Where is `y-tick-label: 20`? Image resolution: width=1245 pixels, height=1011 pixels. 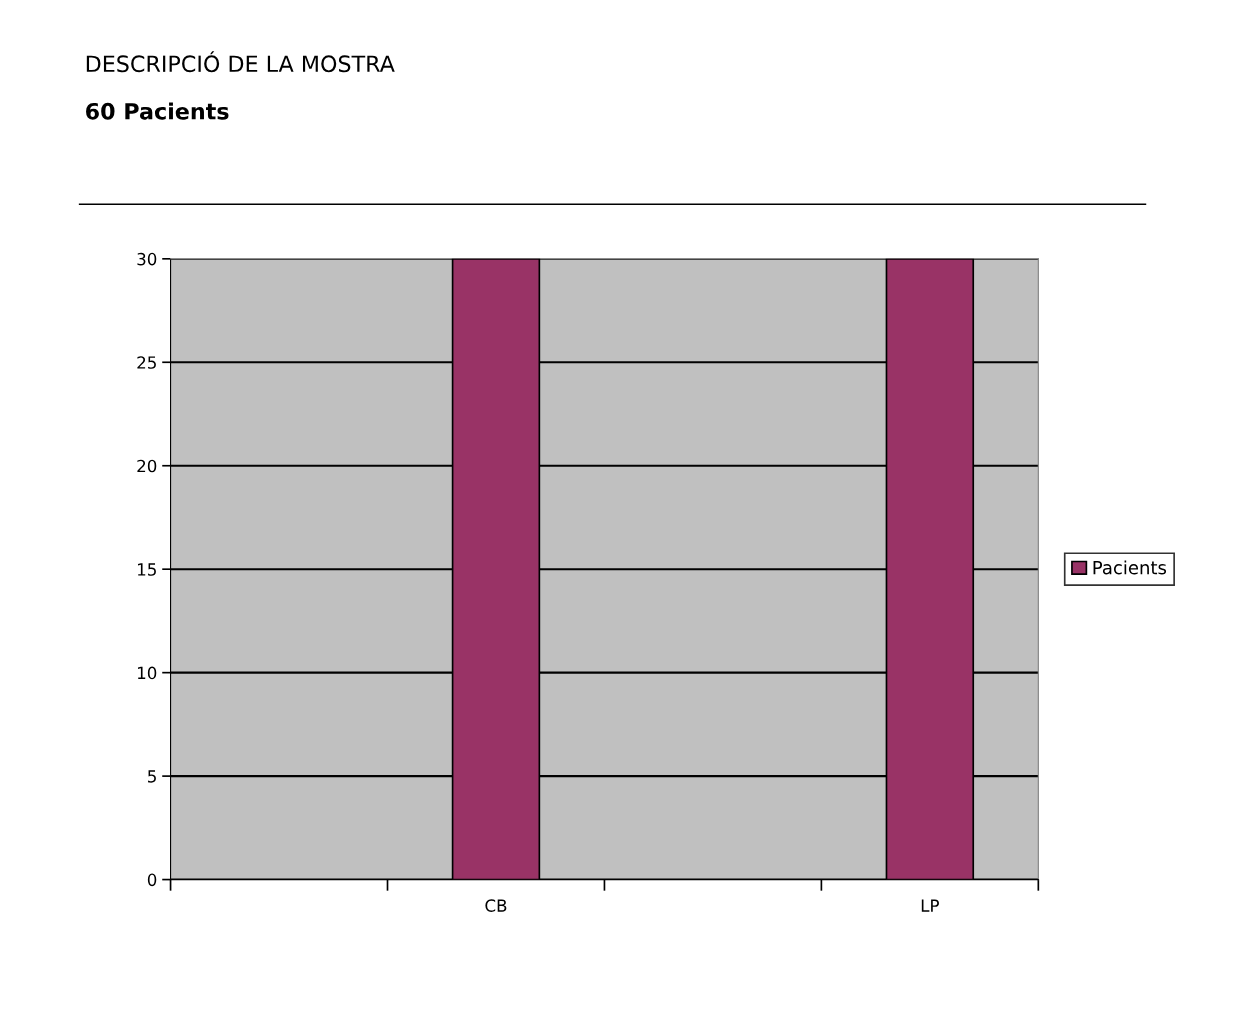 y-tick-label: 20 is located at coordinates (147, 466).